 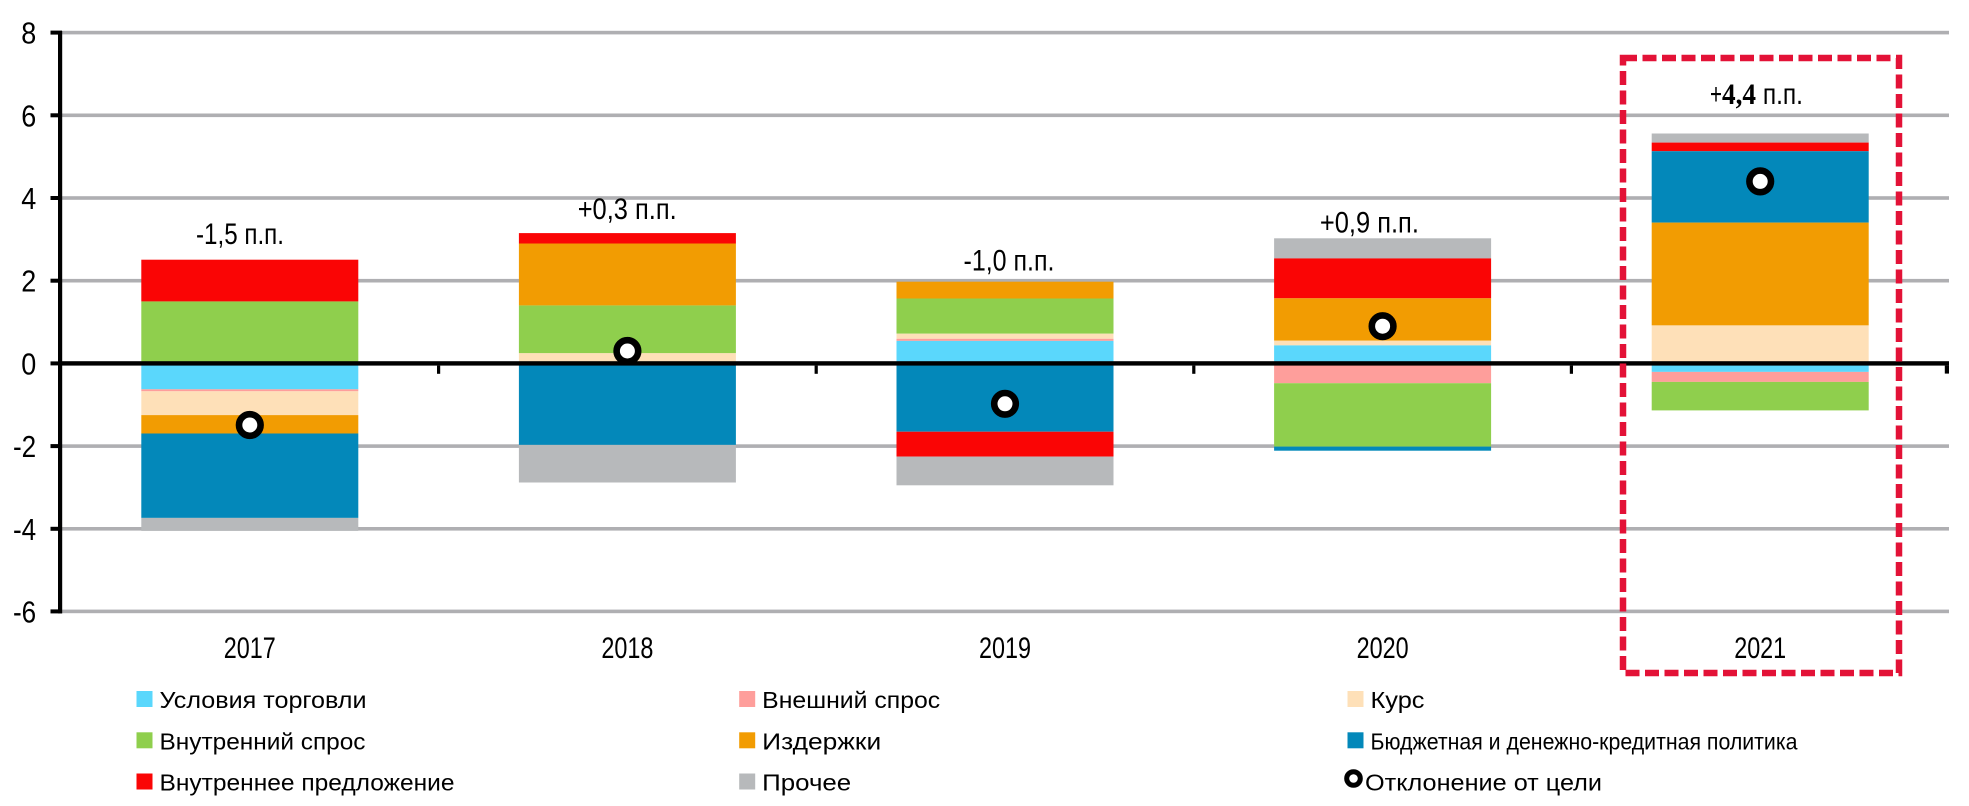 What do you see at coordinates (28, 115) in the screenshot?
I see `svg-text: 6` at bounding box center [28, 115].